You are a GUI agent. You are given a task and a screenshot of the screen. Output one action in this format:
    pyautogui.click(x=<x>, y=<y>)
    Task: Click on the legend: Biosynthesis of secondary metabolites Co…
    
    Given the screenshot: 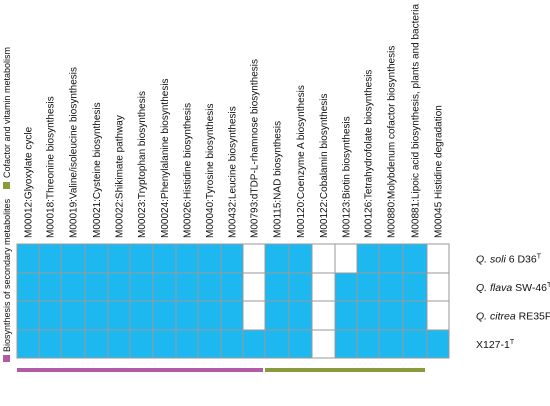 What is the action you would take?
    pyautogui.click(x=7, y=204)
    